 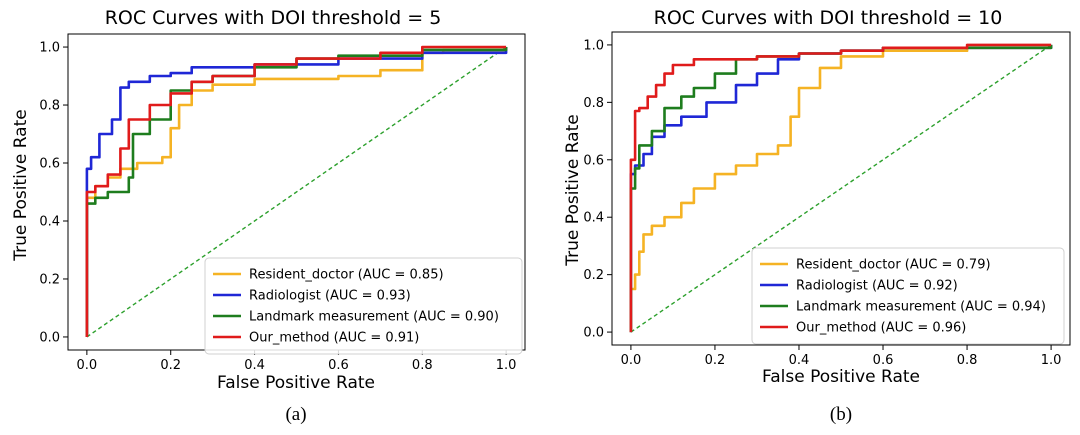 What do you see at coordinates (828, 18) in the screenshot?
I see `chart-title-b: ROC Curves with DOI threshold = 10` at bounding box center [828, 18].